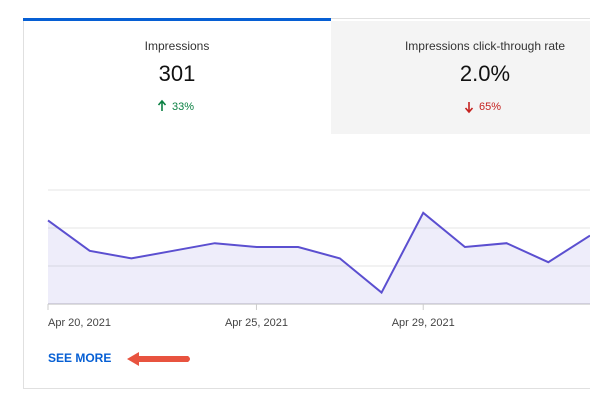  What do you see at coordinates (485, 73) in the screenshot?
I see `tab-value: 2.0%` at bounding box center [485, 73].